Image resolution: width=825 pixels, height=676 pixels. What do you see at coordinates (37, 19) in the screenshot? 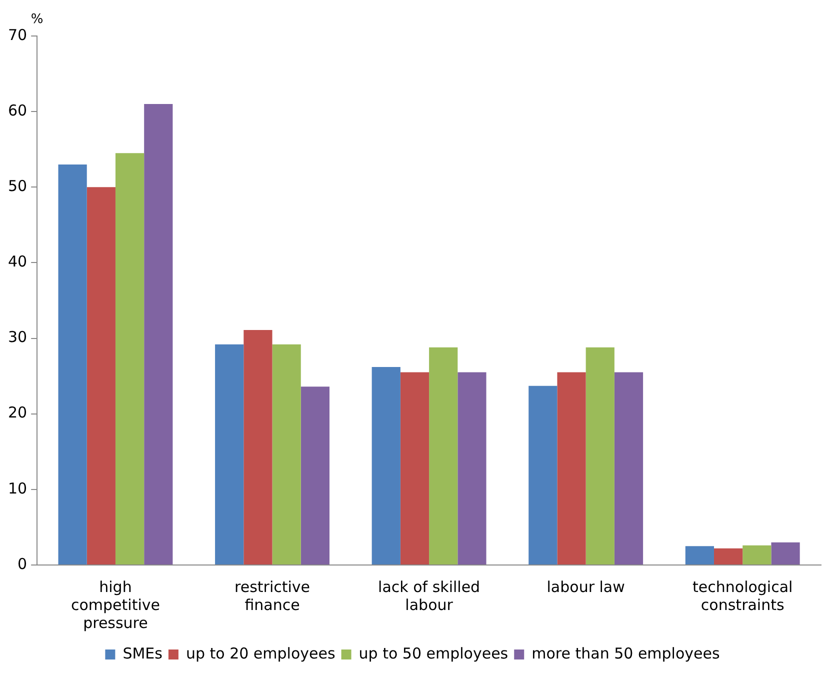
I see `y-axis-title: %` at bounding box center [37, 19].